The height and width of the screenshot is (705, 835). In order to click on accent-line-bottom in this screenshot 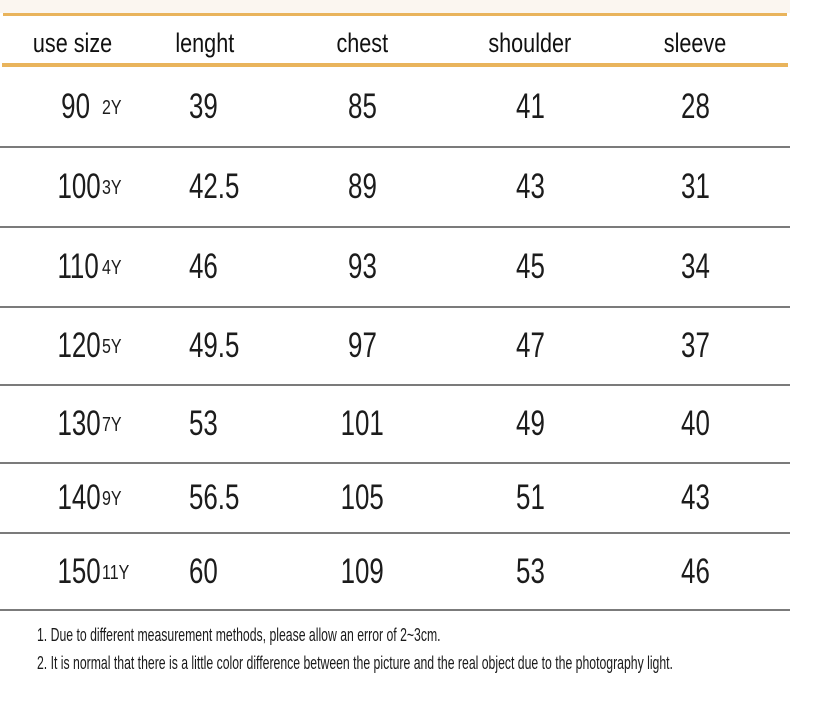, I will do `click(395, 65)`.